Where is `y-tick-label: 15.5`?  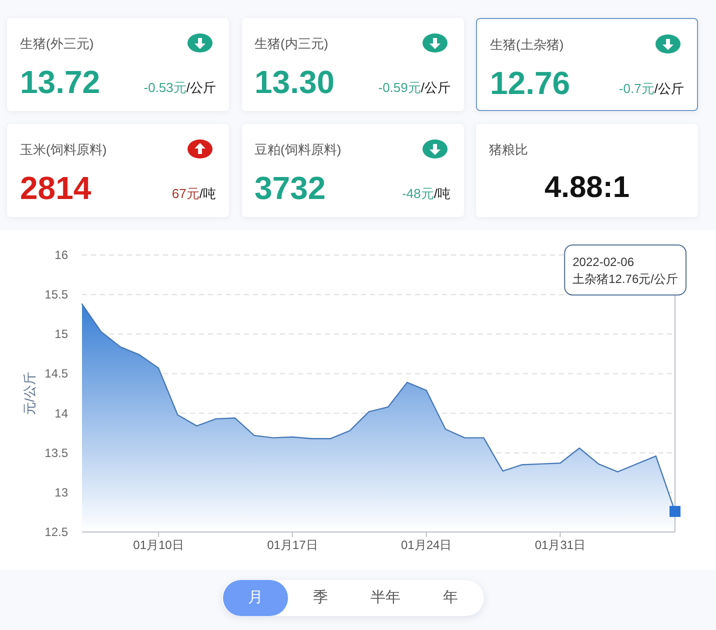
y-tick-label: 15.5 is located at coordinates (56, 295).